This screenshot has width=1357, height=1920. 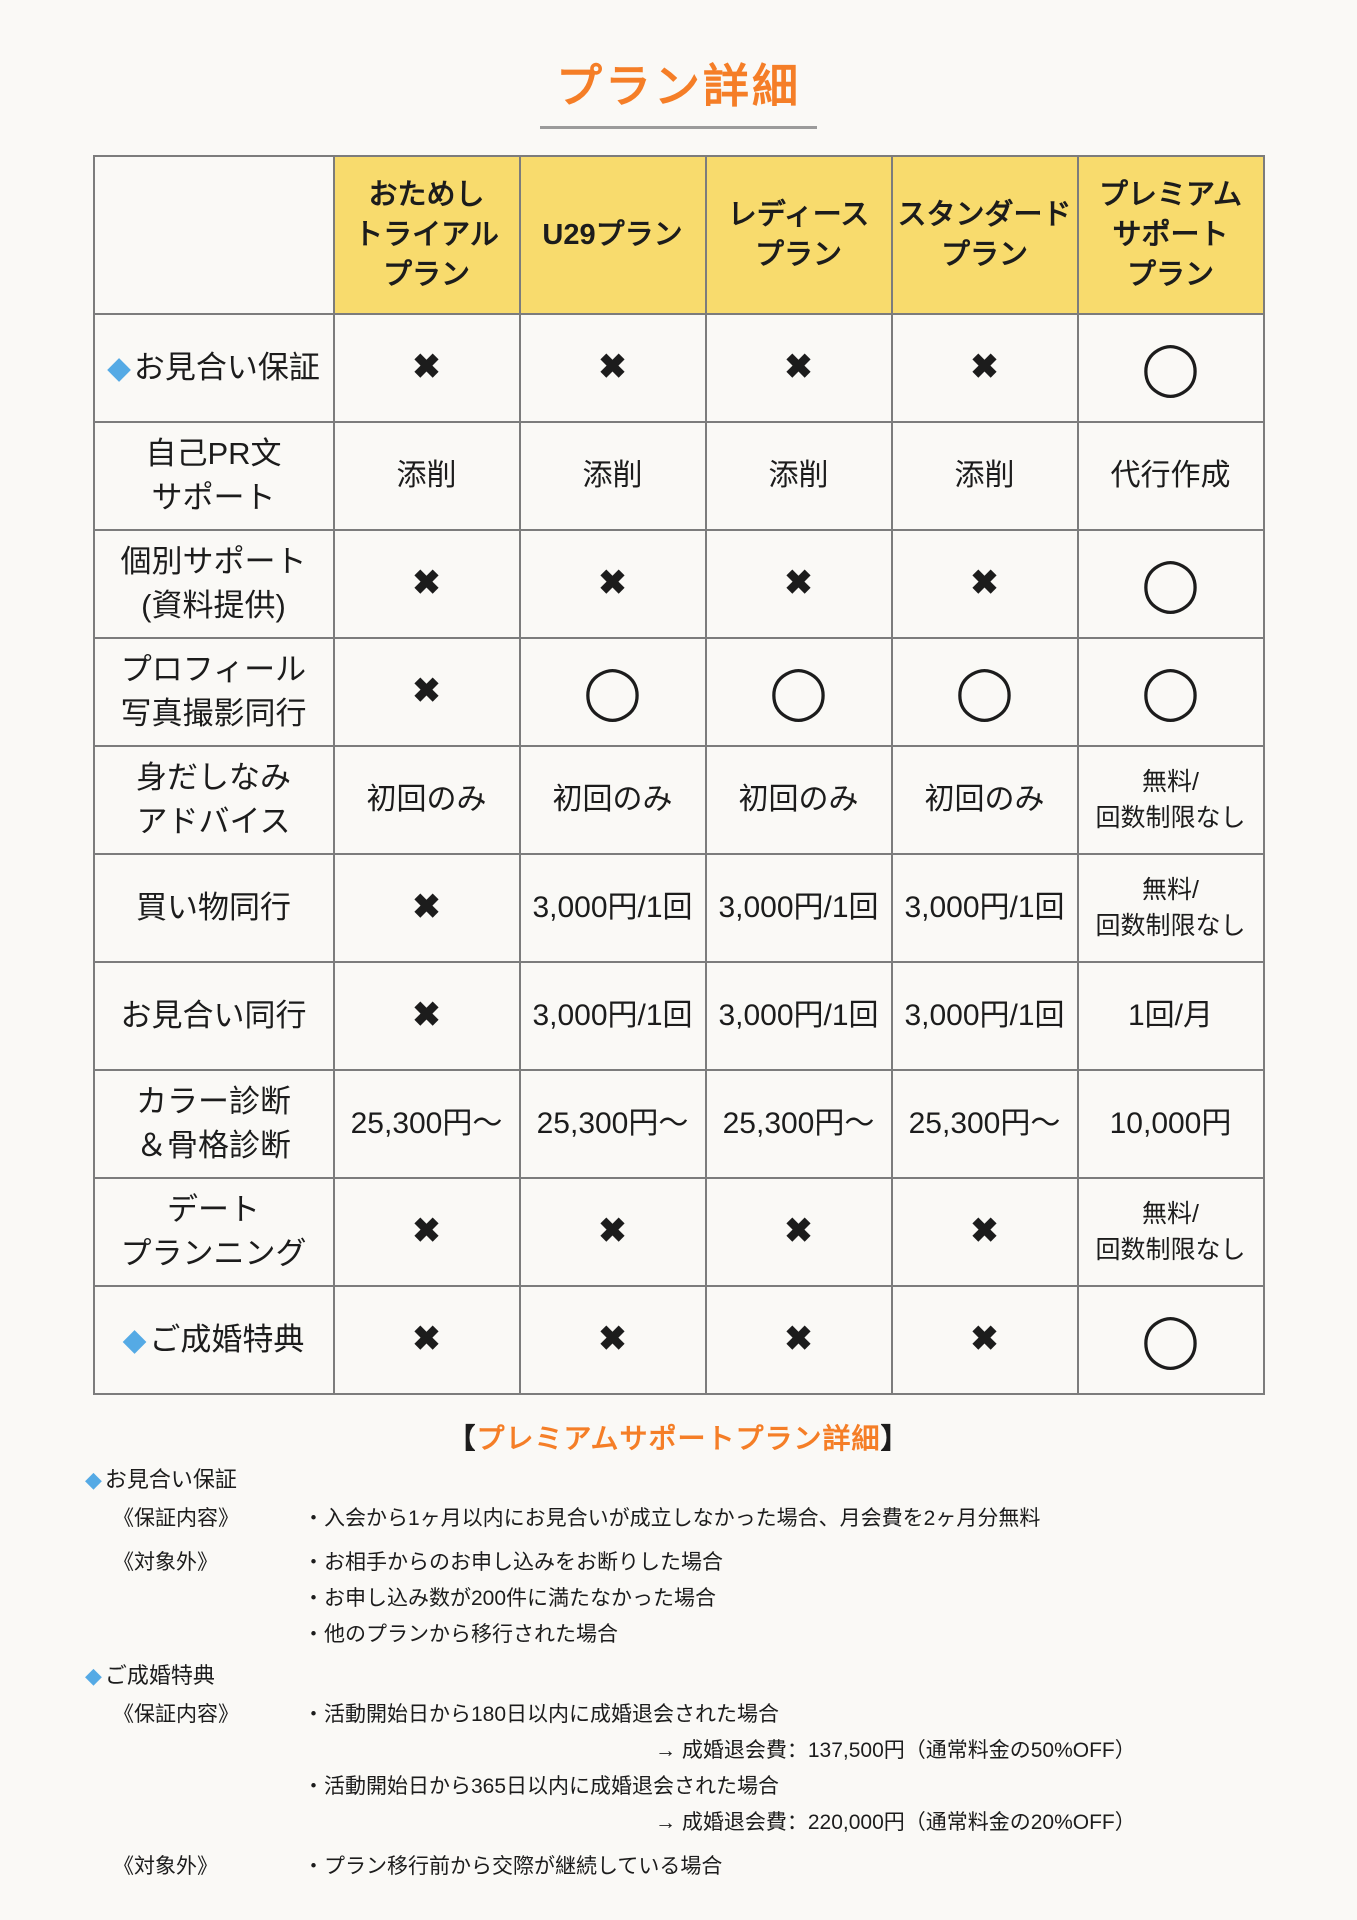 I want to click on note-heading: ◆ お見合い保証, so click(x=721, y=1480).